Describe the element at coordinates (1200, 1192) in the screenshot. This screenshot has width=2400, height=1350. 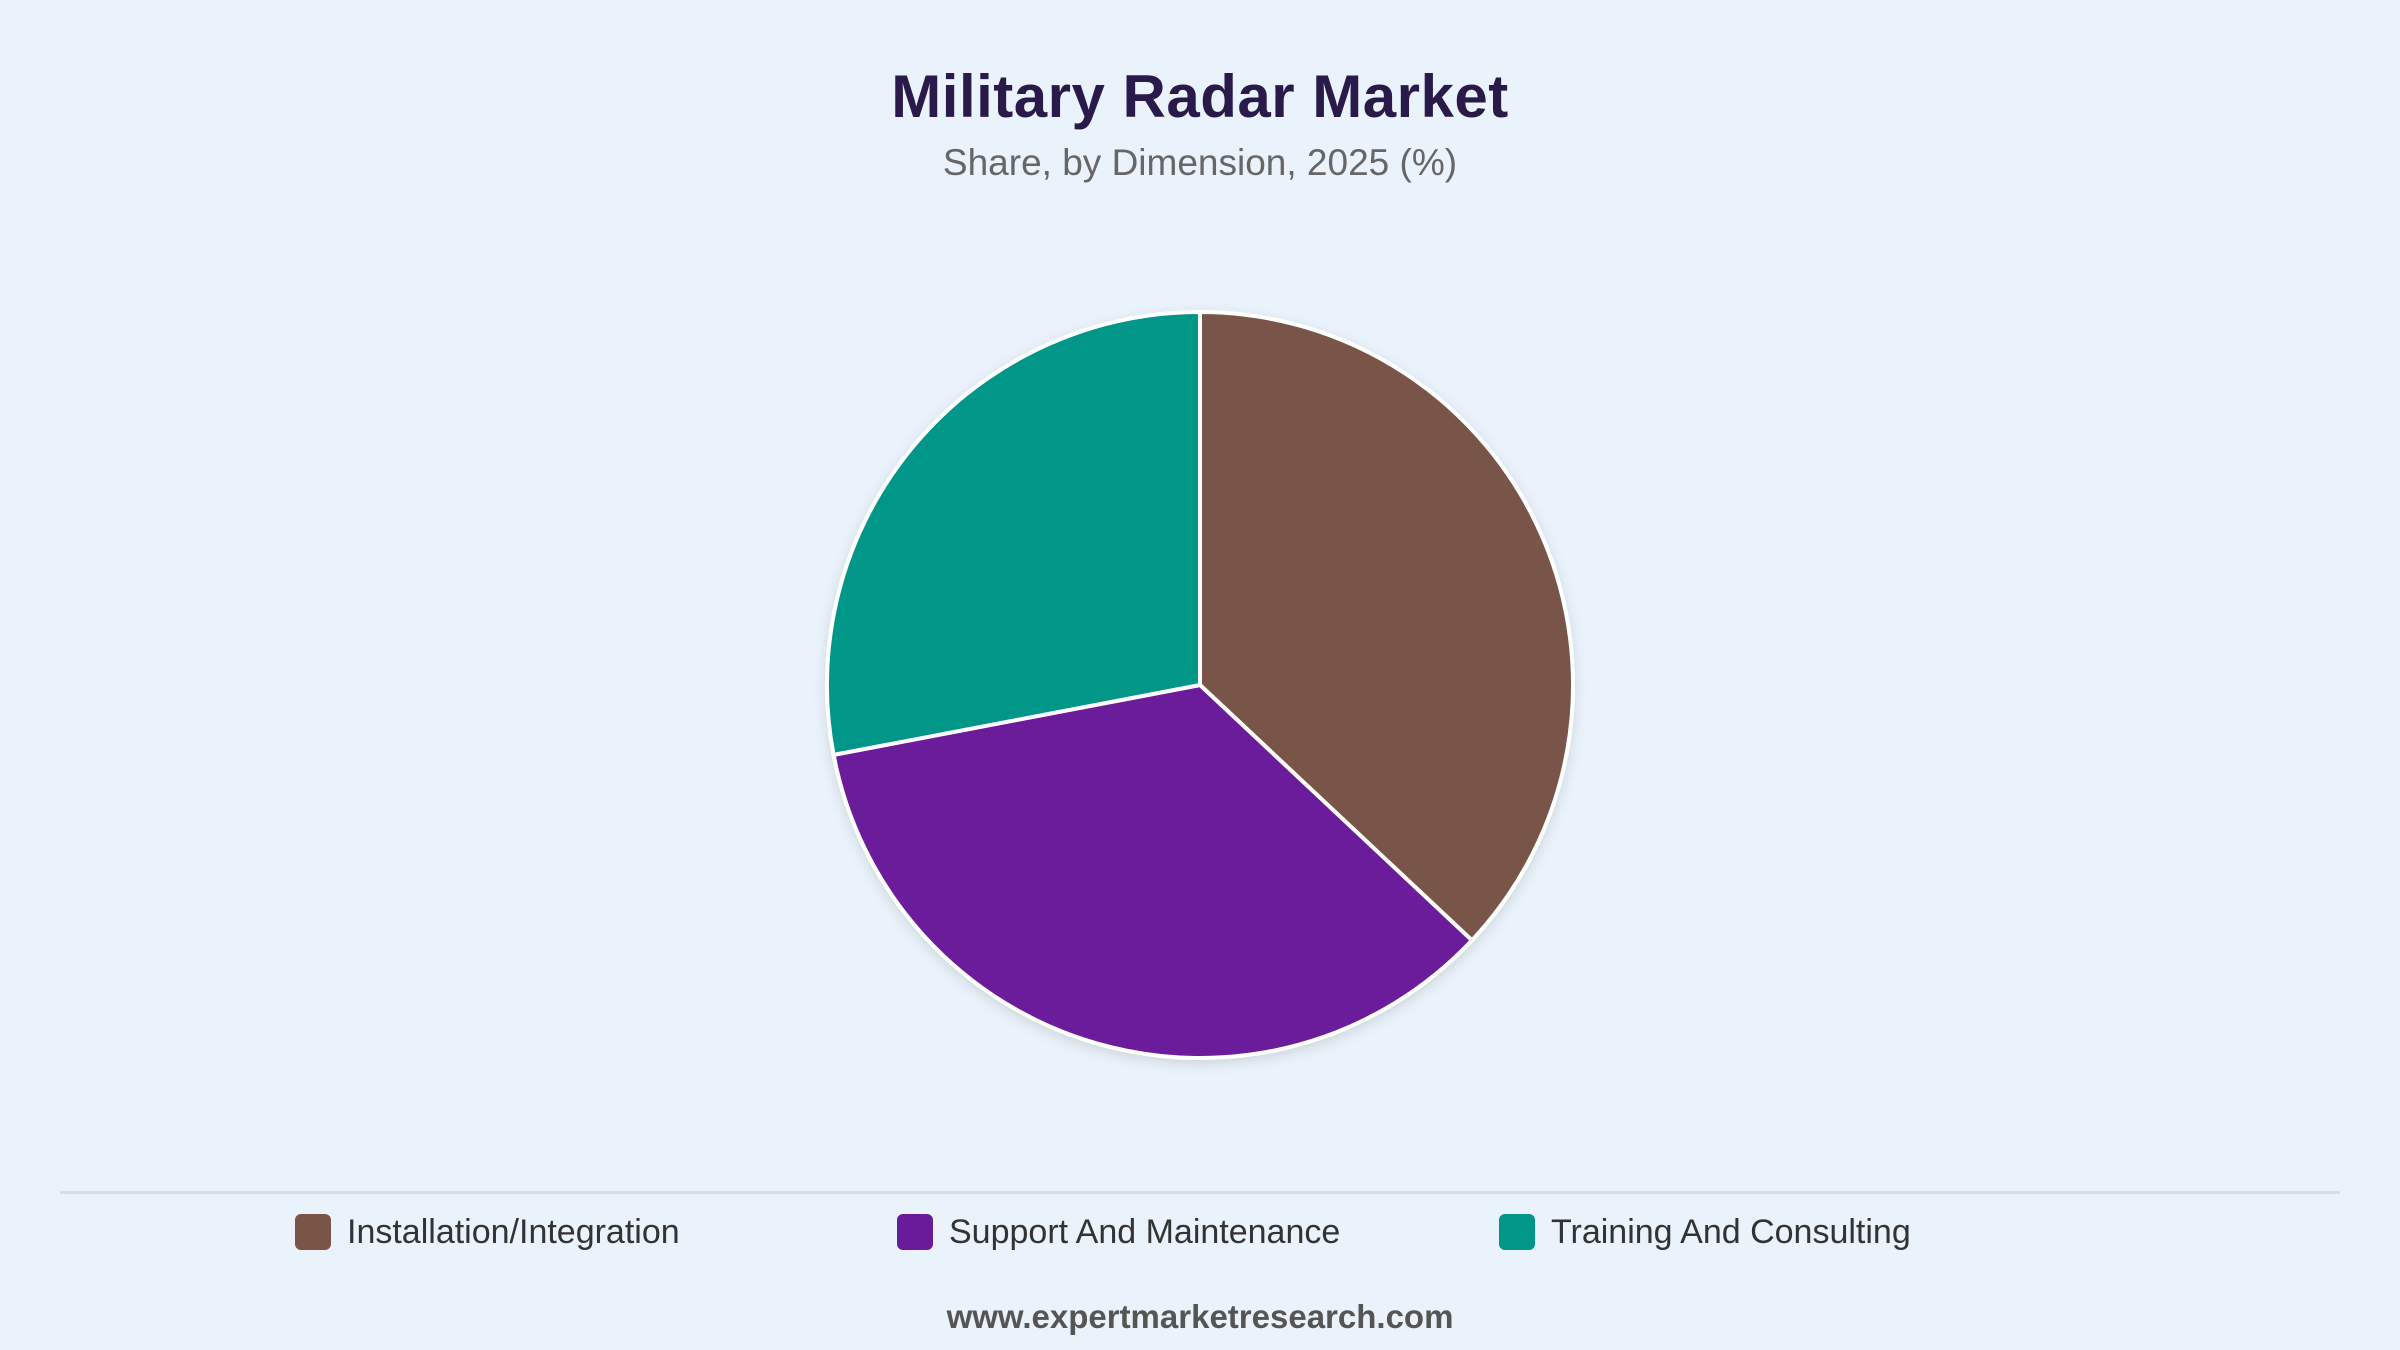
I see `legend-divider` at that location.